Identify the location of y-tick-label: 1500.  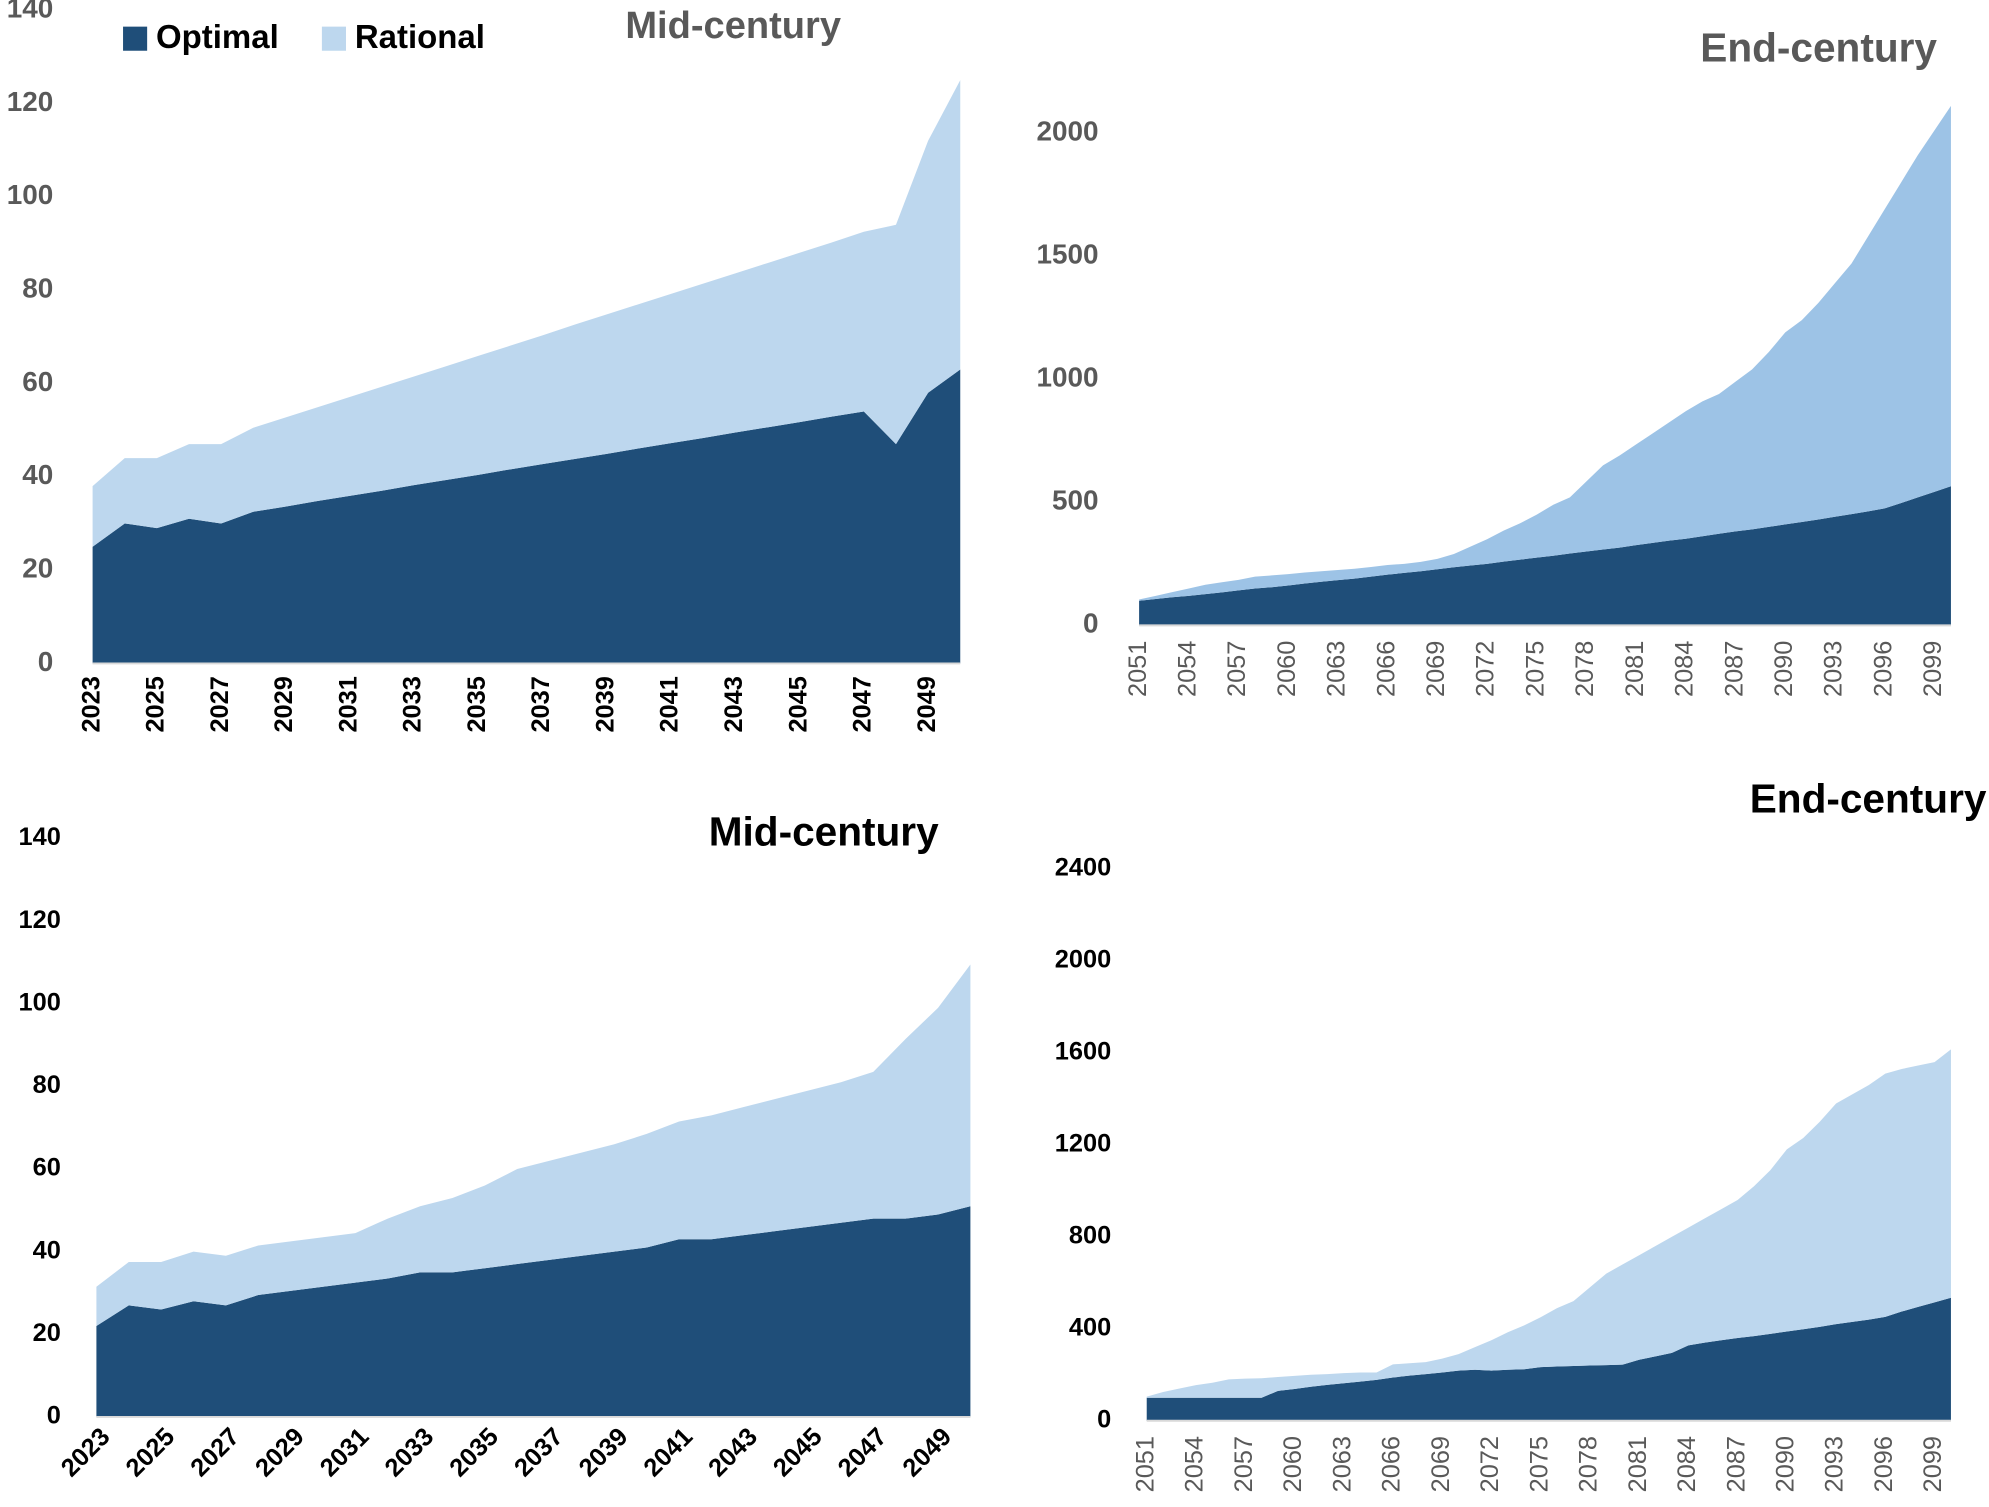
(1067, 253).